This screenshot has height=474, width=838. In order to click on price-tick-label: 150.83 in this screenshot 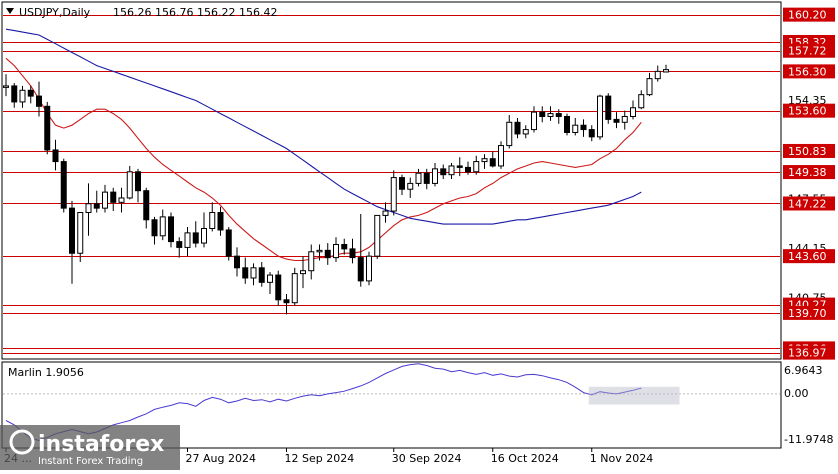, I will do `click(807, 151)`.